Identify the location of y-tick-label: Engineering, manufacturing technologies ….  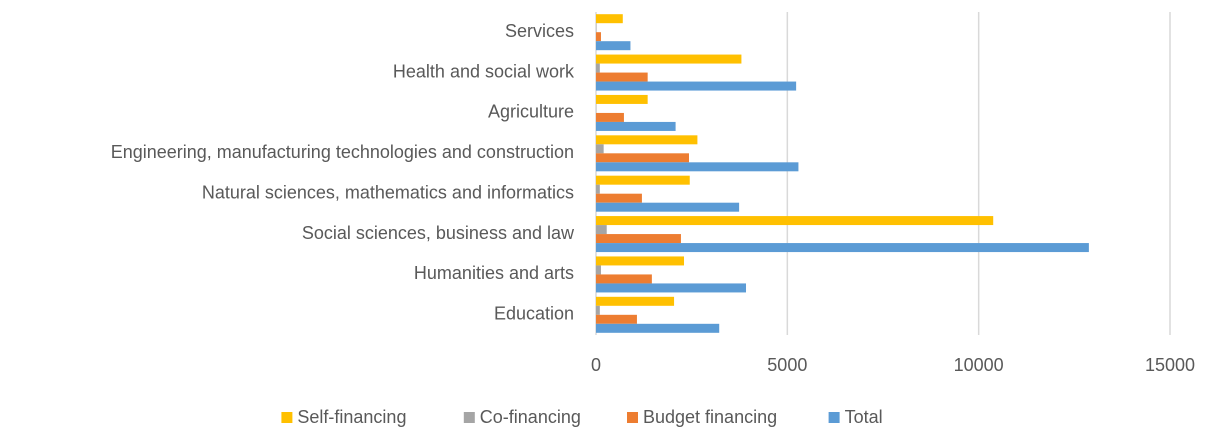
(342, 152).